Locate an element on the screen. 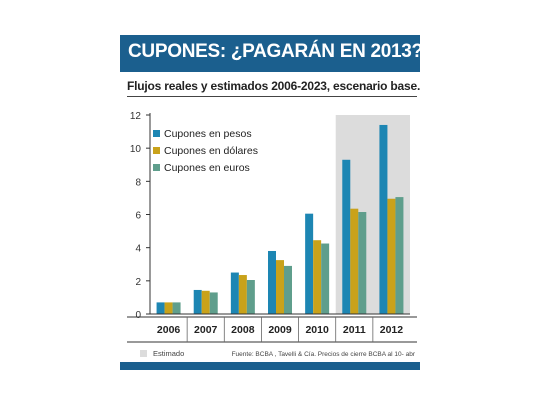 The image size is (540, 405). title-banner: CUPONES: ¿PAGARÁN EN 2013? is located at coordinates (271, 53).